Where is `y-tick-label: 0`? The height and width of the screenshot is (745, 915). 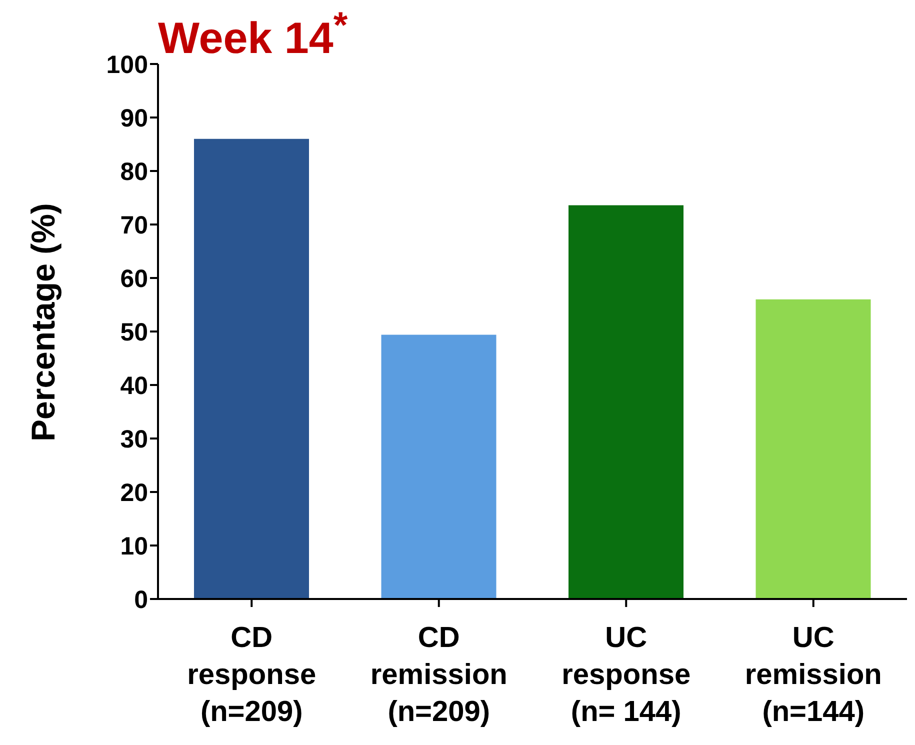 y-tick-label: 0 is located at coordinates (141, 600).